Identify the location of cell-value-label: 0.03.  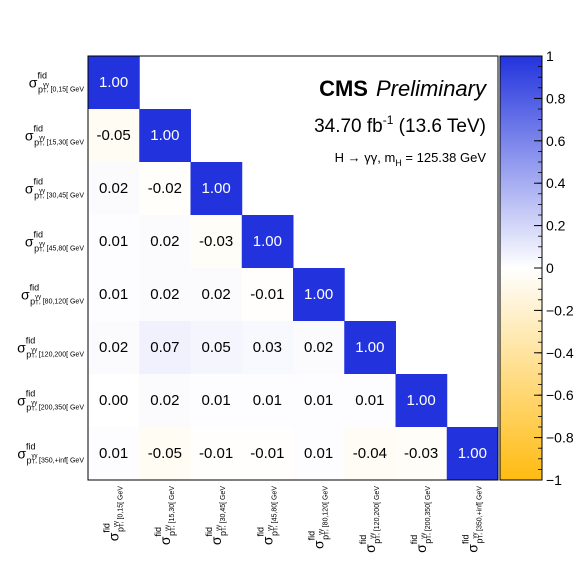
(267, 347).